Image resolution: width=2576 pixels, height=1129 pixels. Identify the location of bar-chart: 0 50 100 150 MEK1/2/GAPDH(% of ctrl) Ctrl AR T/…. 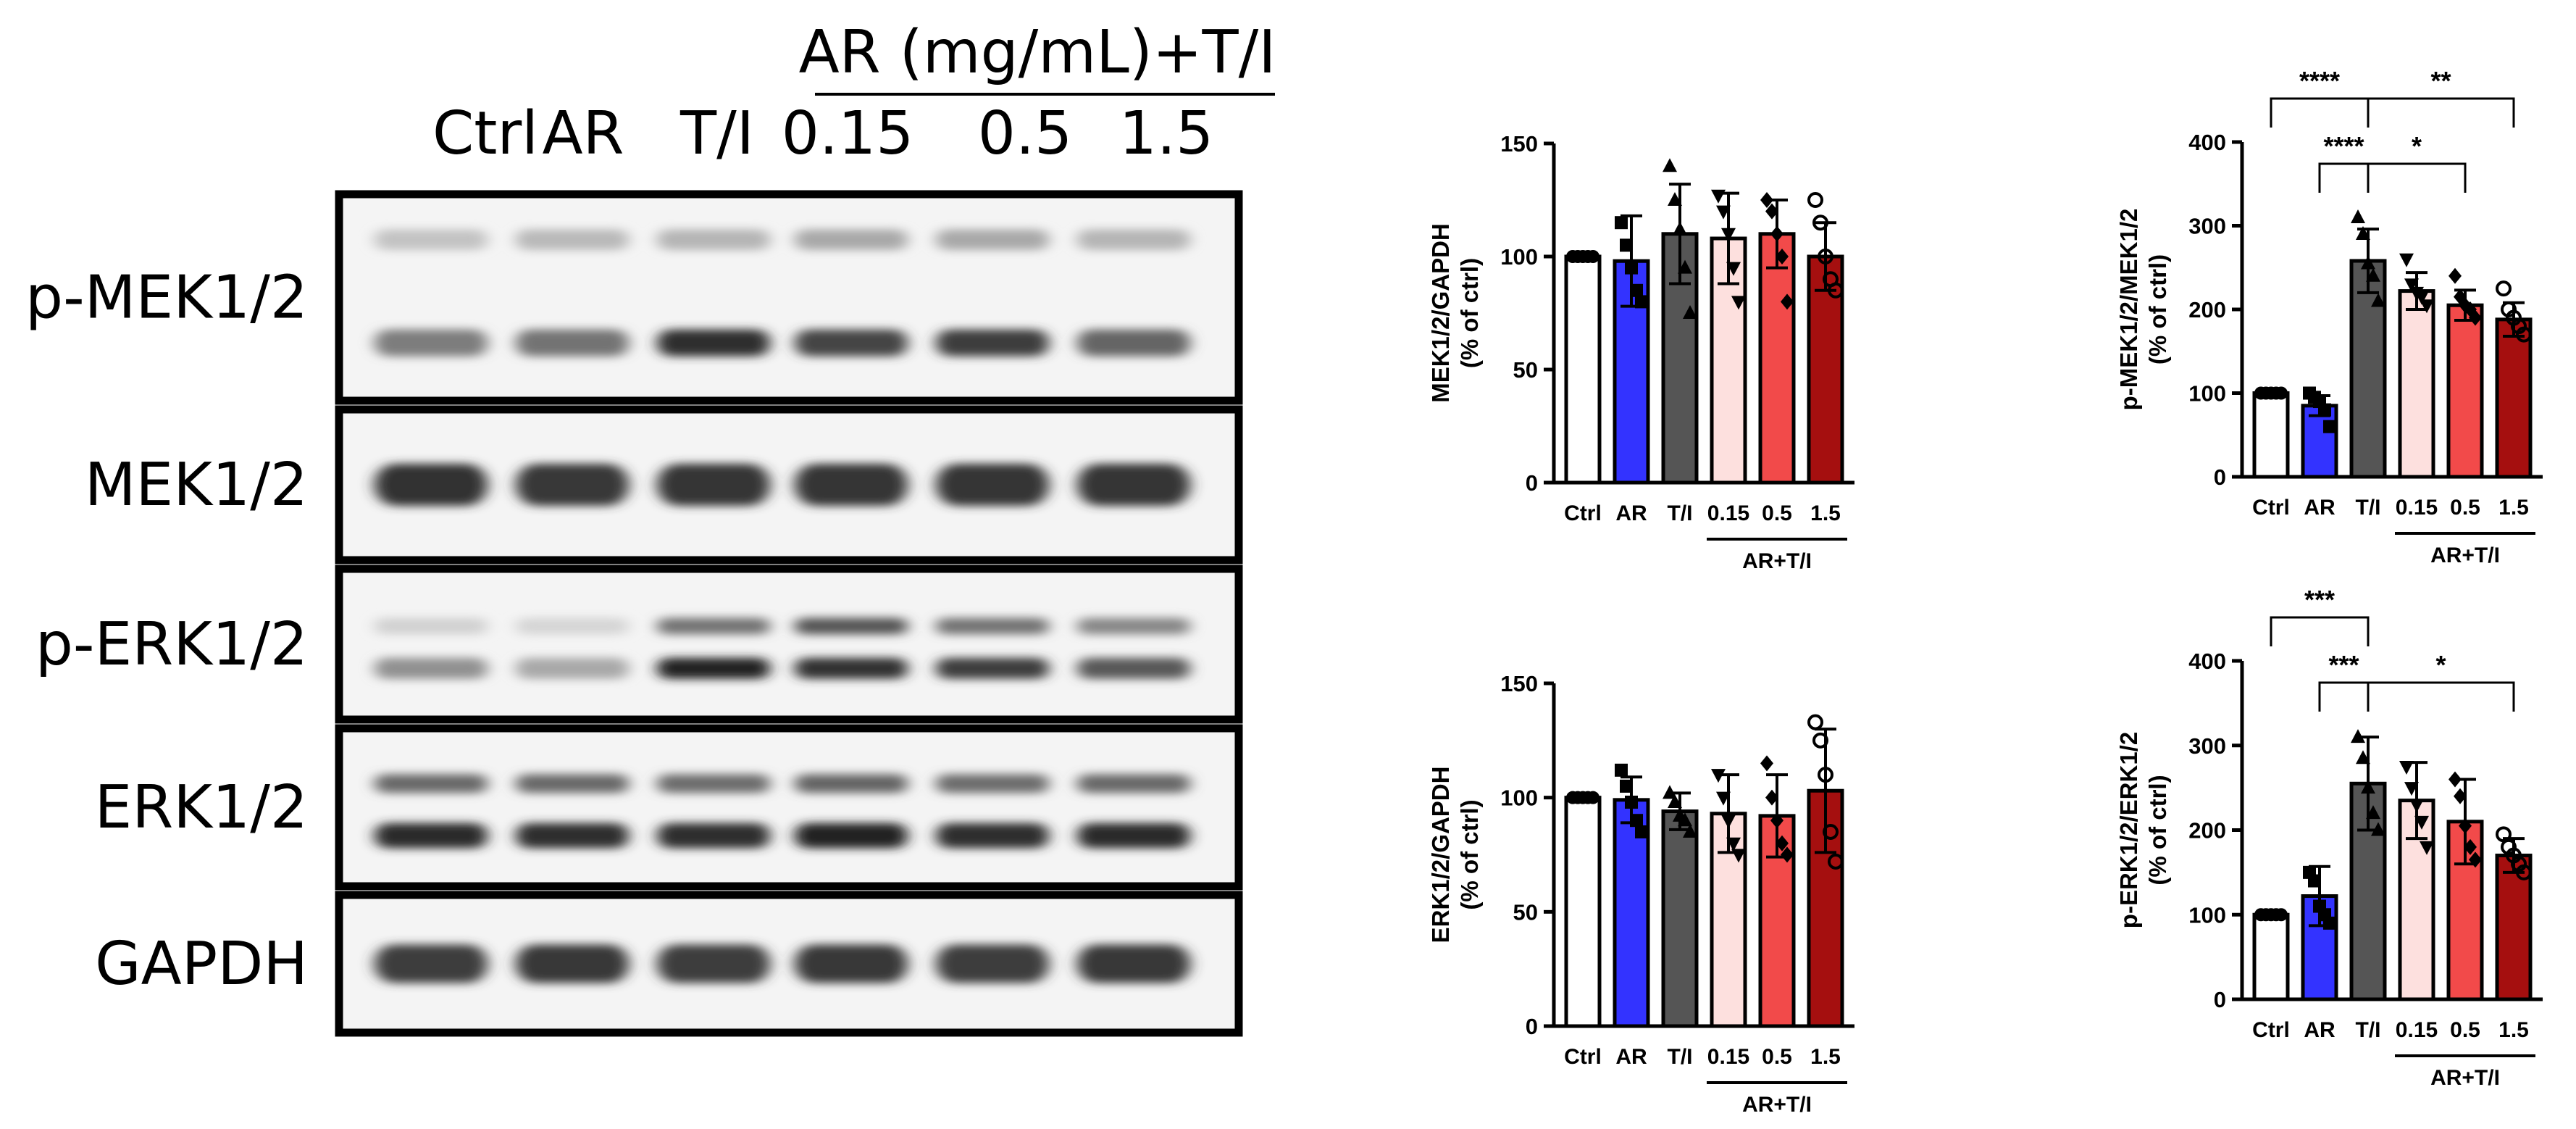
(1640, 352).